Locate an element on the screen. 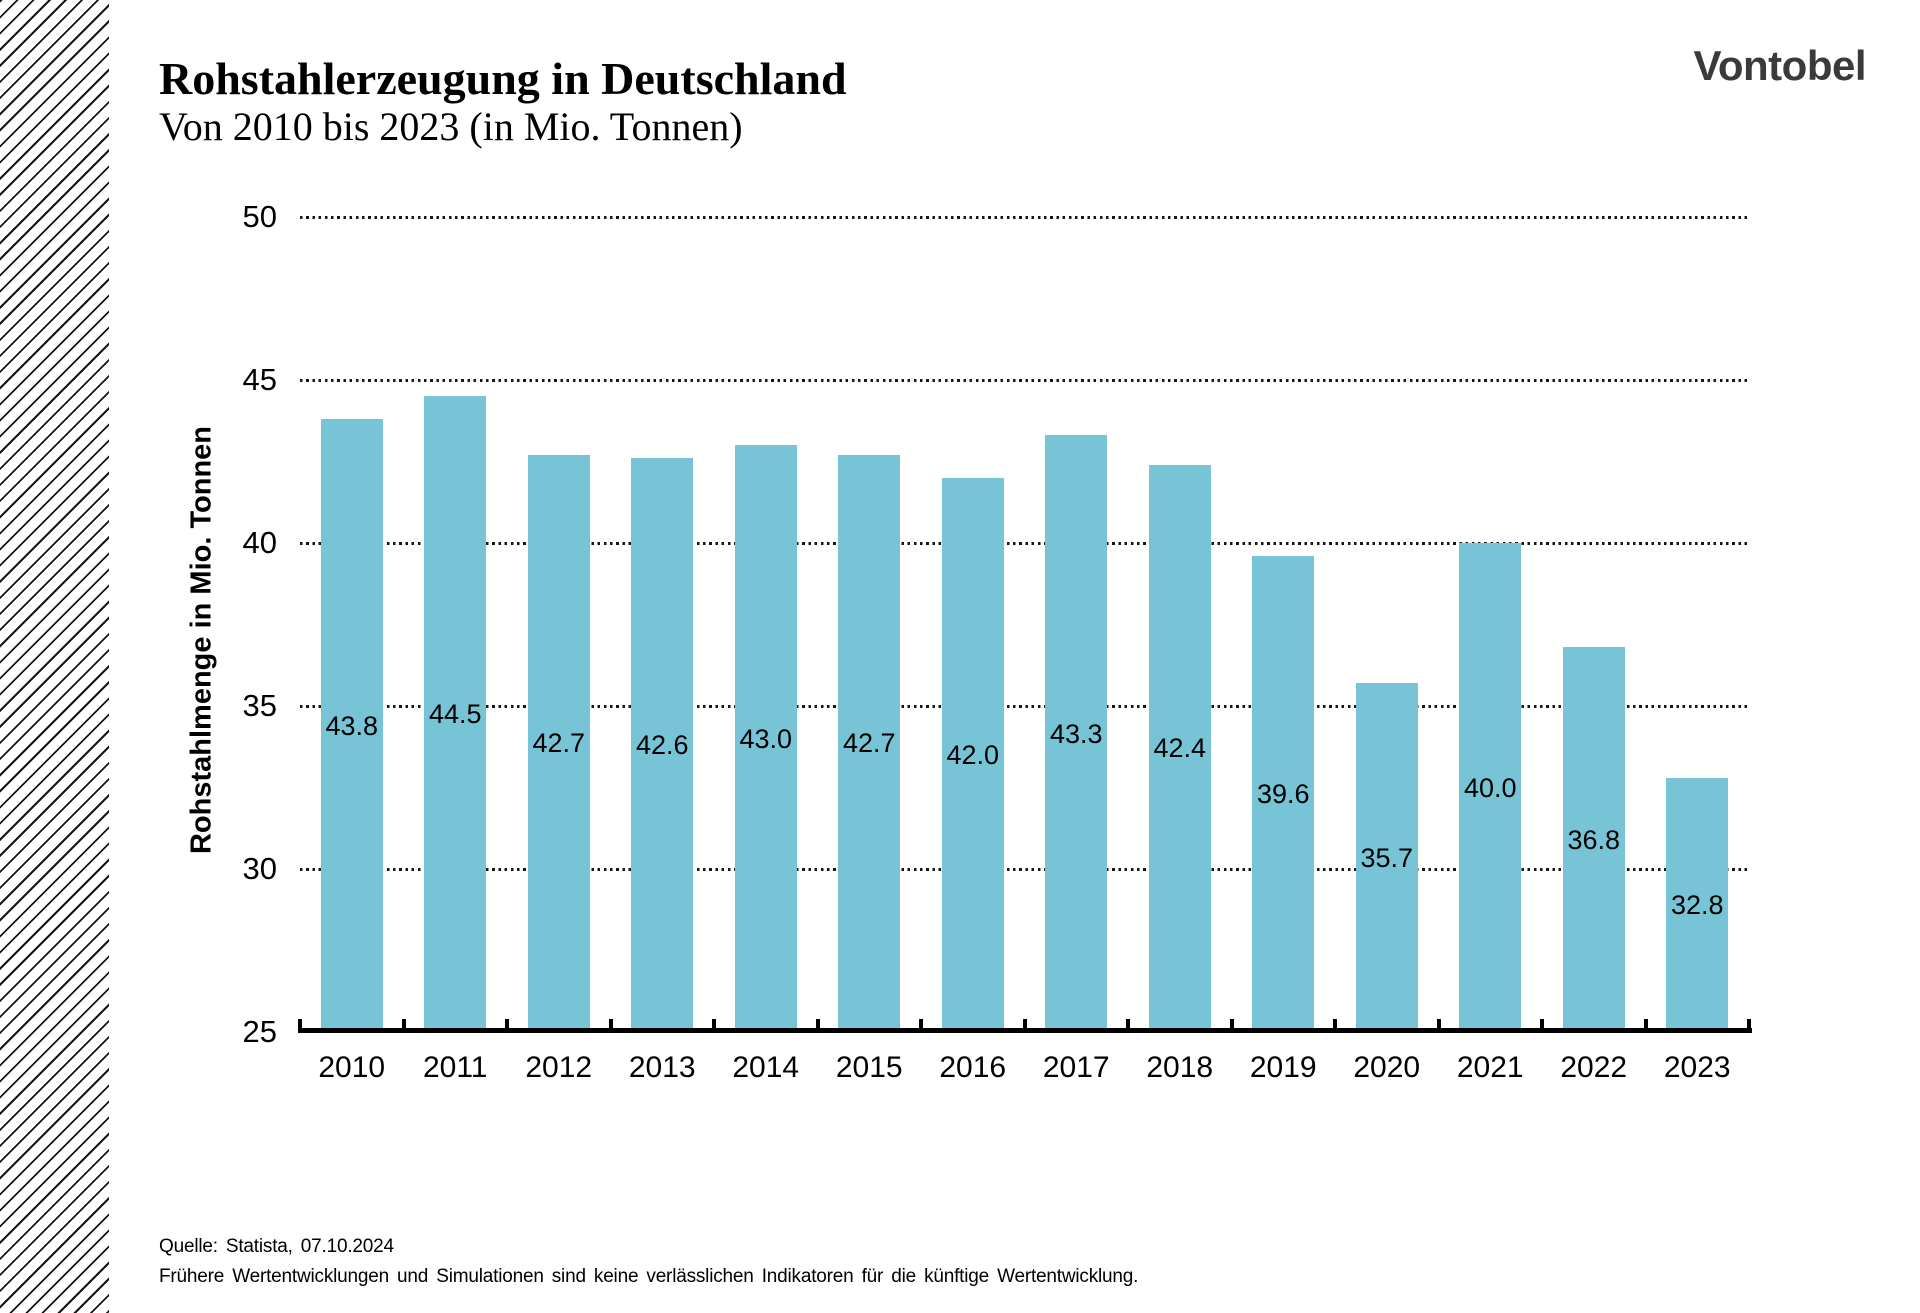 The width and height of the screenshot is (1920, 1313). x-tick-label-2015: 2015 is located at coordinates (869, 1067).